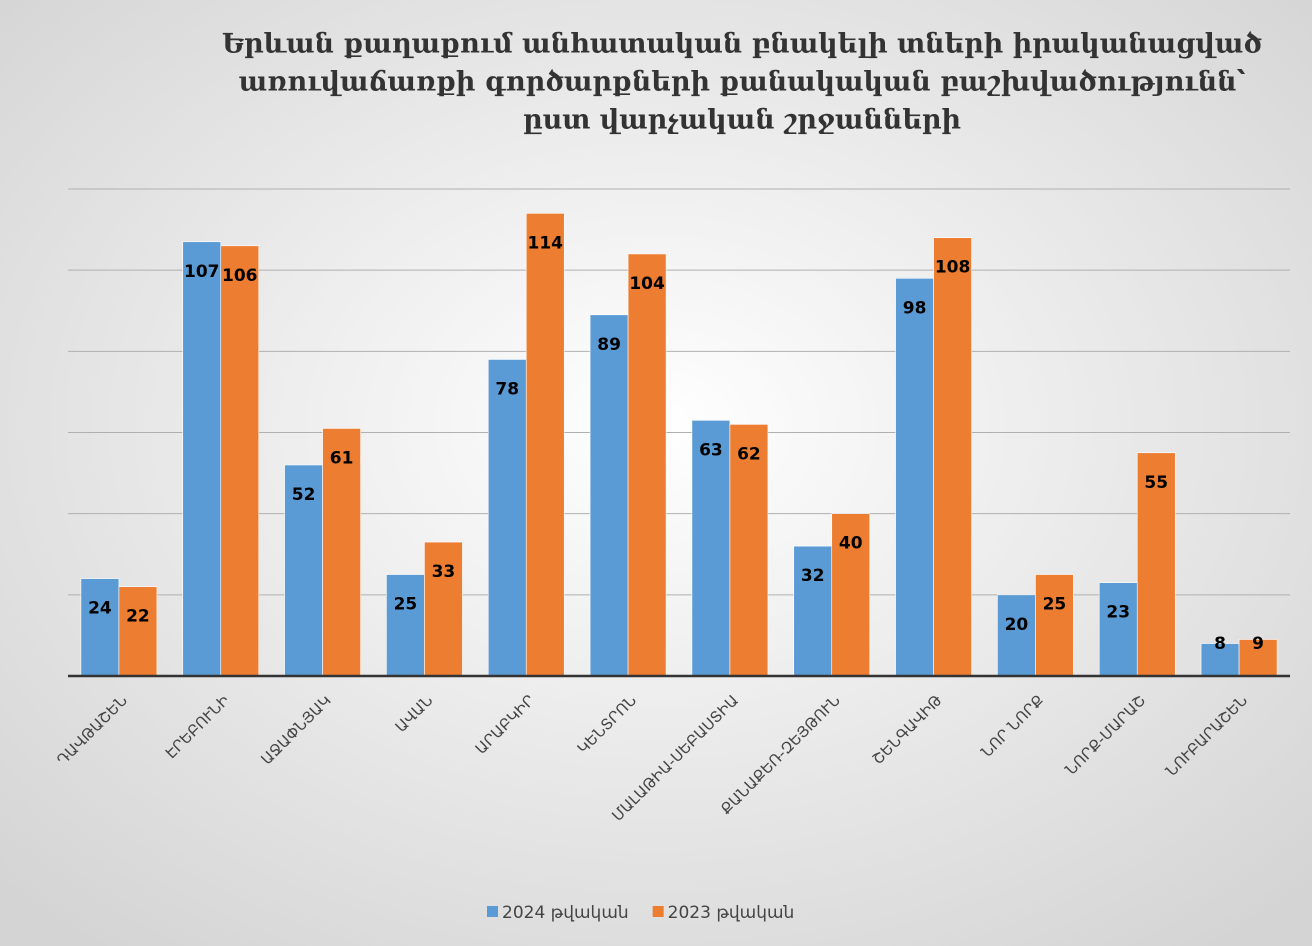  What do you see at coordinates (1220, 644) in the screenshot?
I see `value-label: 8` at bounding box center [1220, 644].